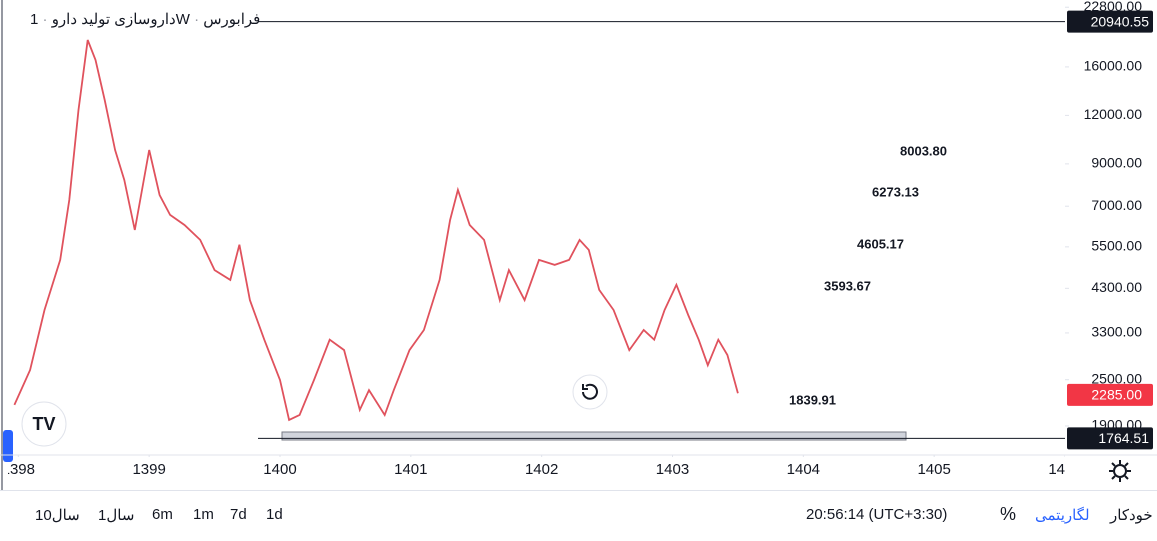  I want to click on level-label: 4605.17, so click(880, 243).